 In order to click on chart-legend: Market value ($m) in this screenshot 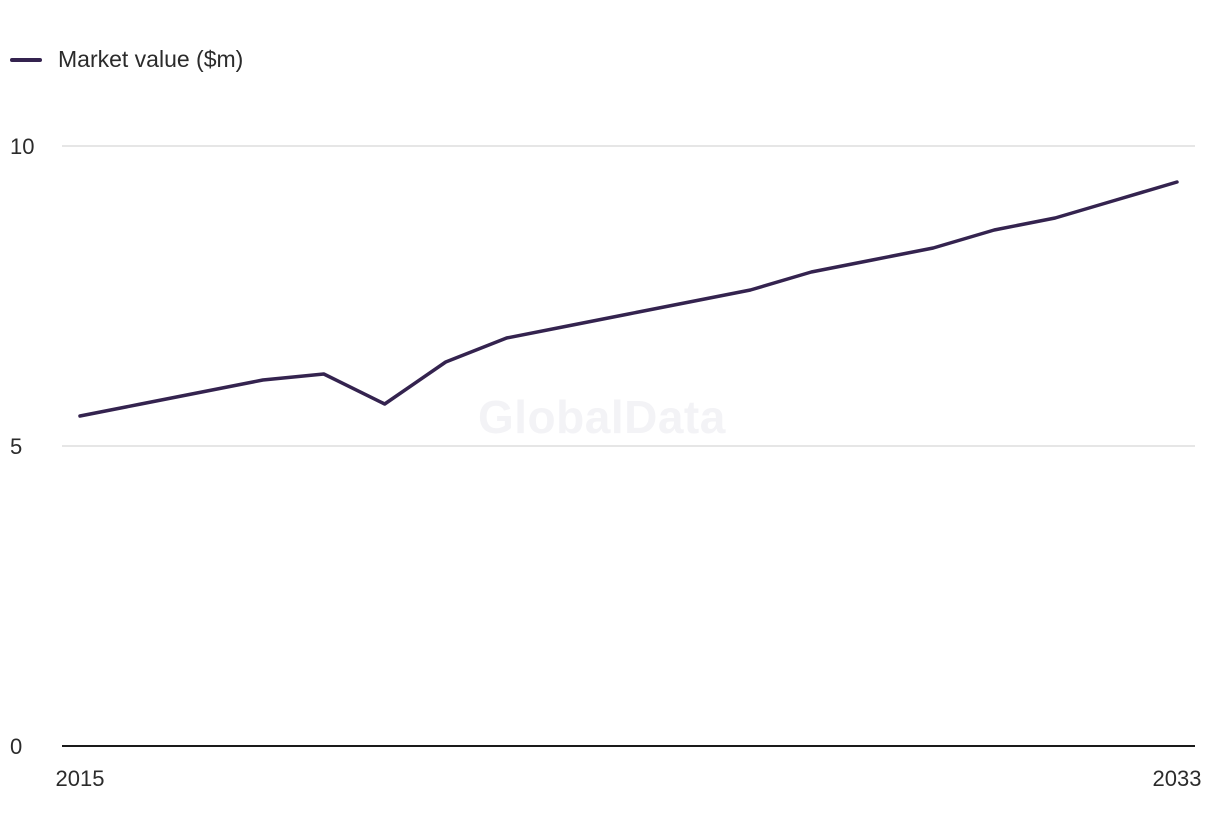, I will do `click(126, 59)`.